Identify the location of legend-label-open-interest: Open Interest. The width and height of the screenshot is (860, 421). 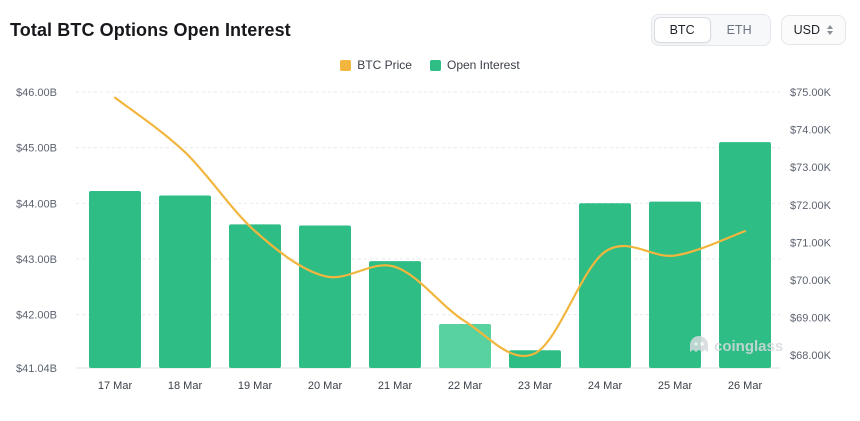
(483, 65).